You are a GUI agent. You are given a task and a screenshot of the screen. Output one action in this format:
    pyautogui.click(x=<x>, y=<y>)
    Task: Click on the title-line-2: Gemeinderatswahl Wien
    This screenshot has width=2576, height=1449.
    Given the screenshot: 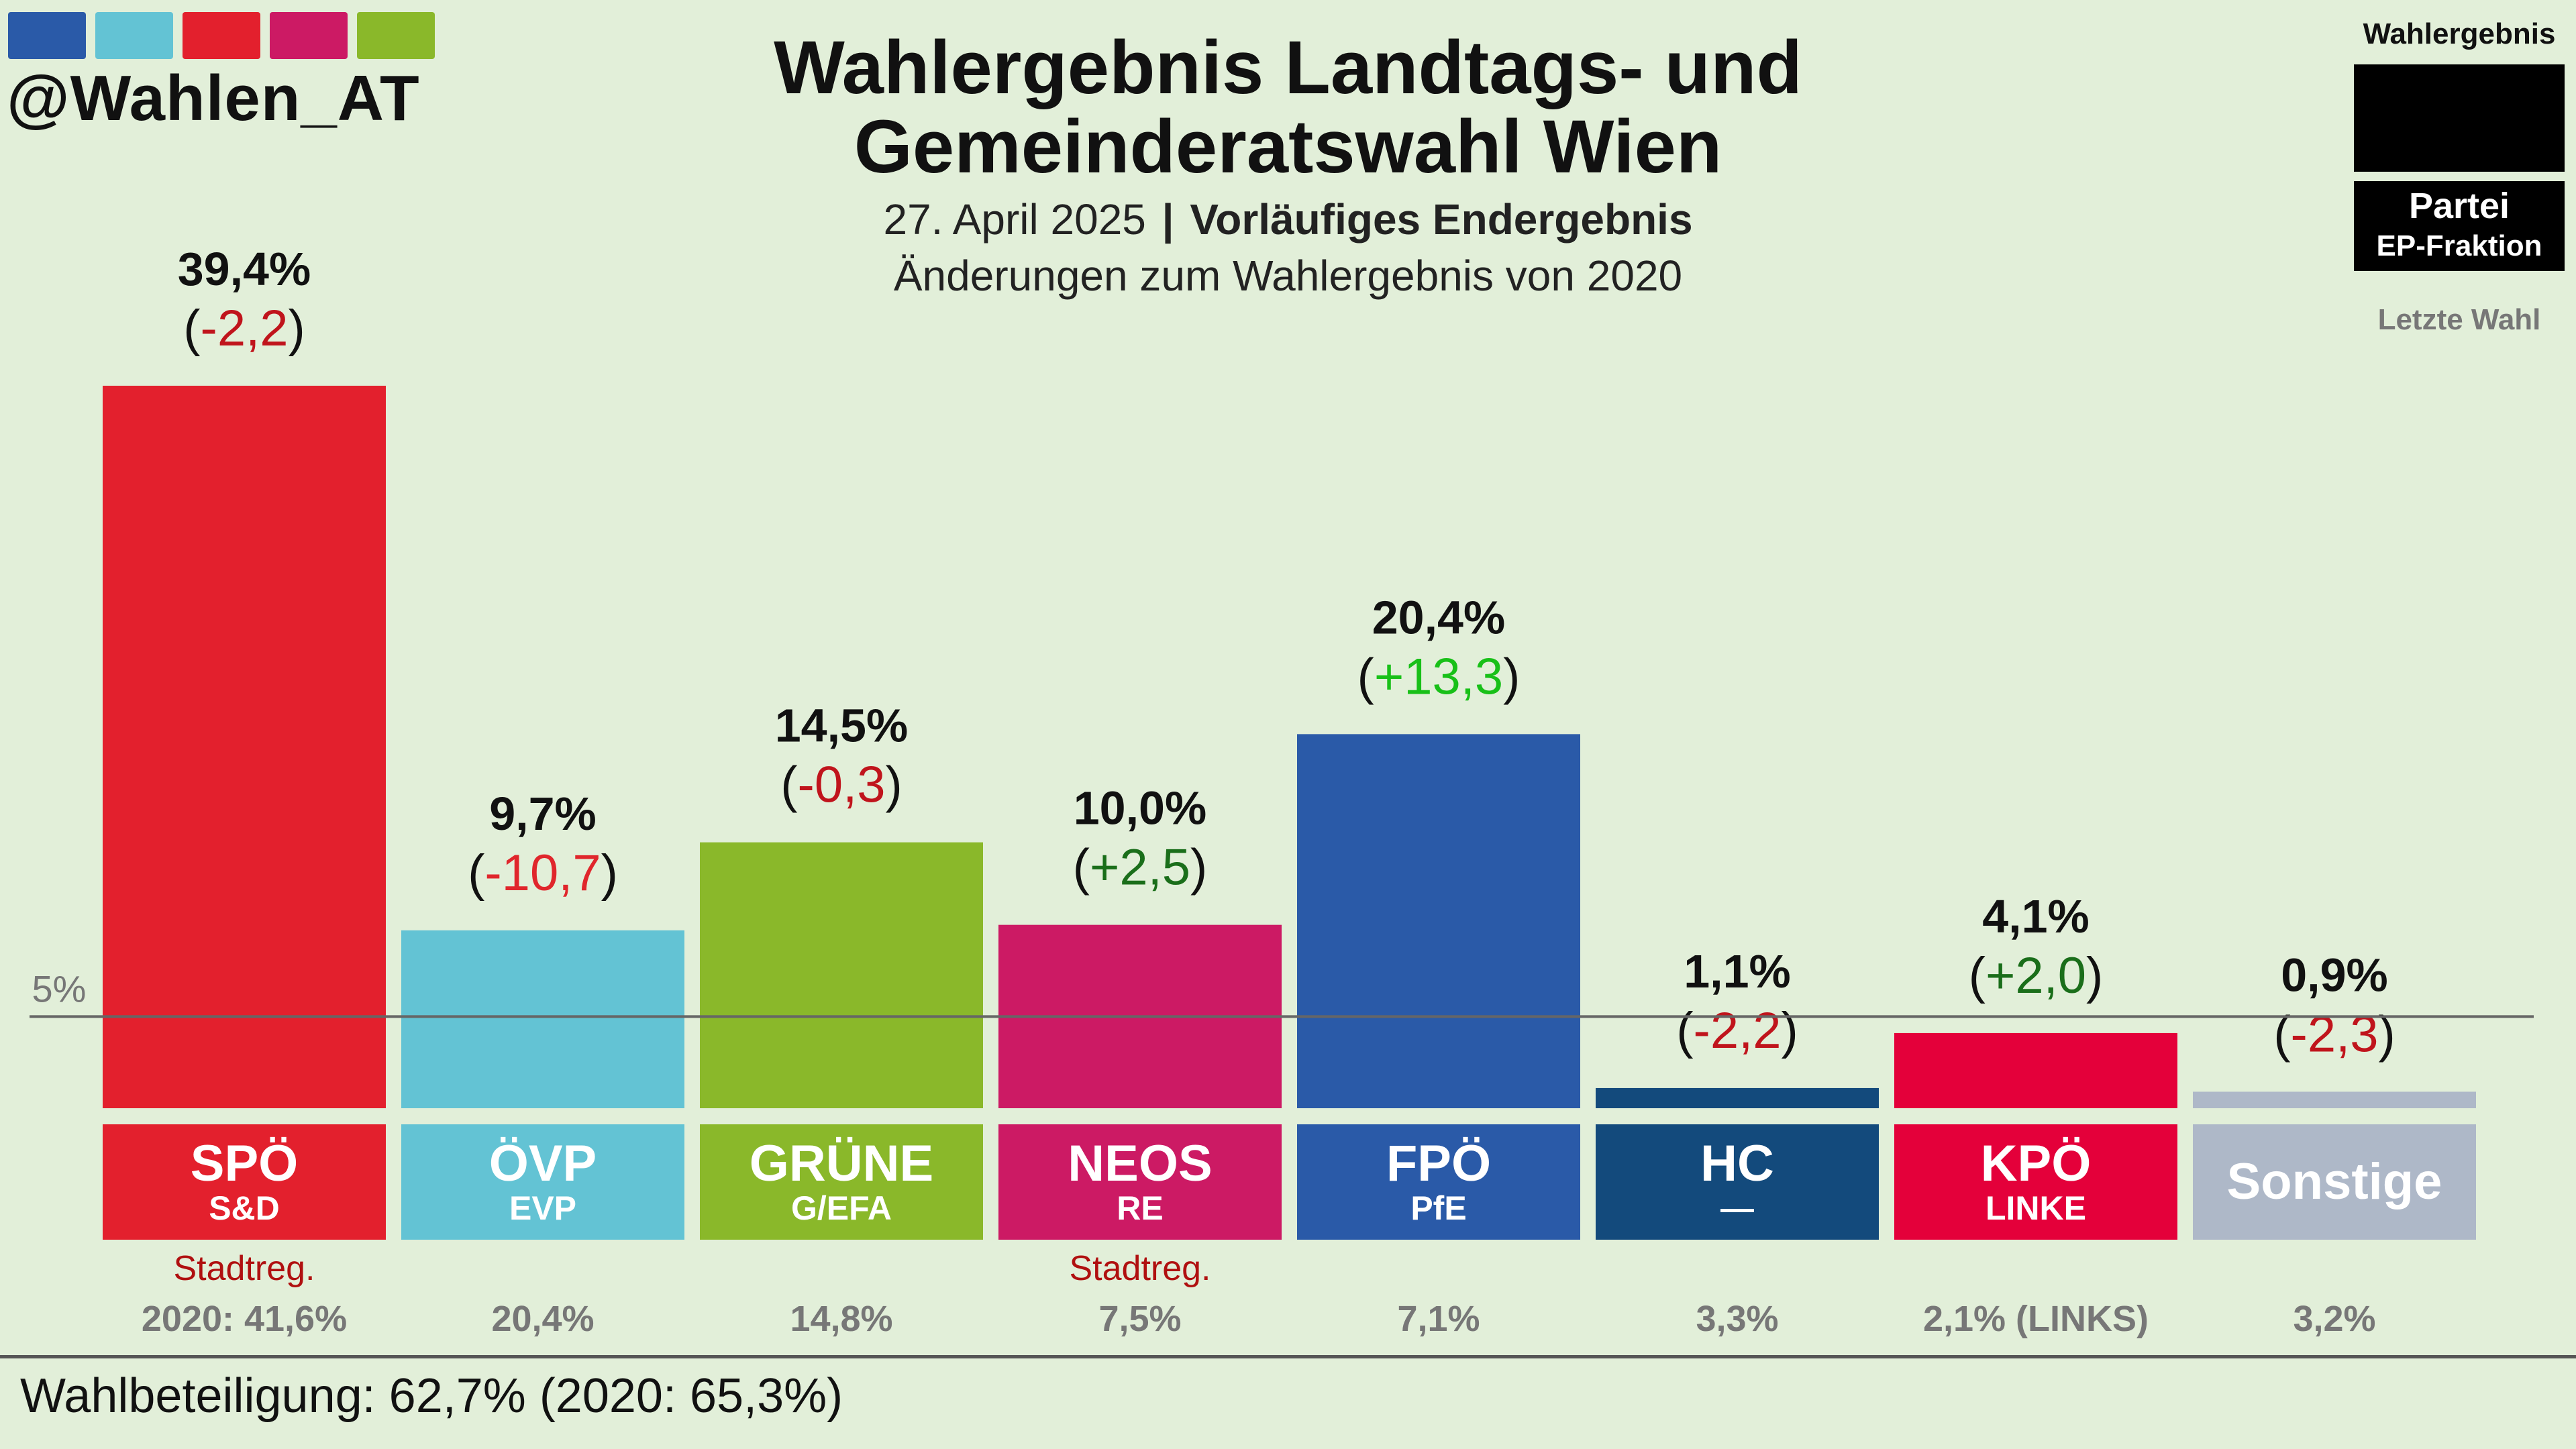 What is the action you would take?
    pyautogui.click(x=1288, y=147)
    